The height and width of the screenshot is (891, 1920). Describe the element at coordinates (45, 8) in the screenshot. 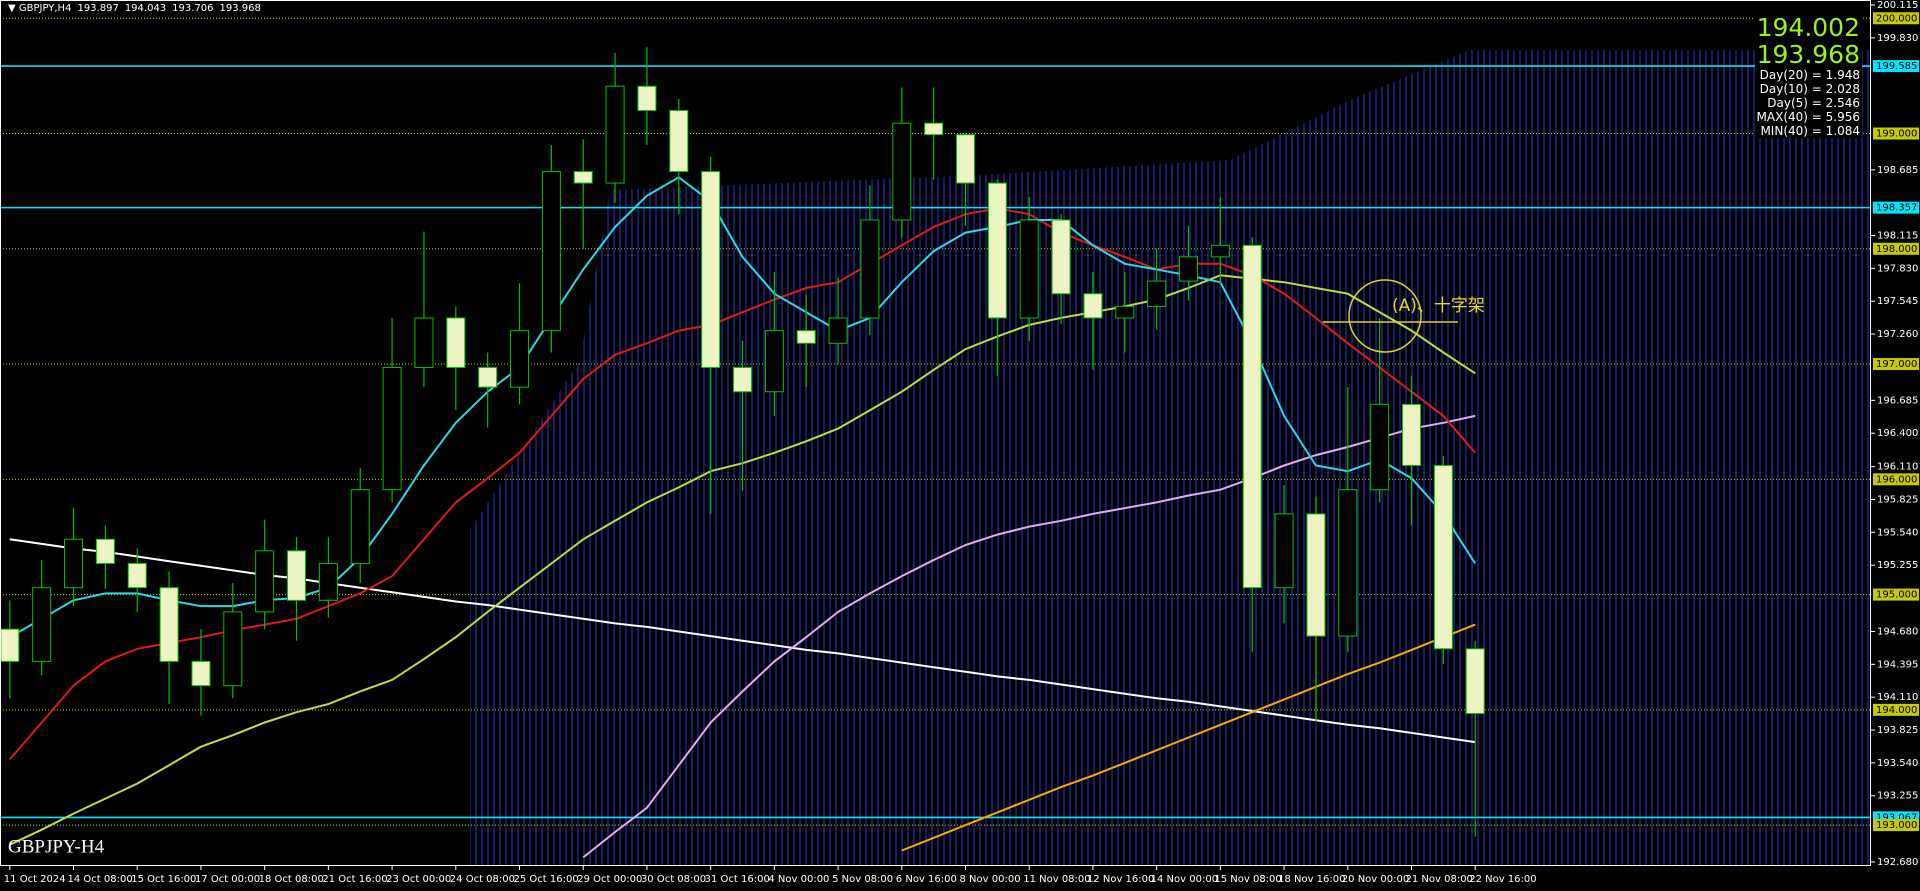

I see `symbol: GBPJPY,H4` at that location.